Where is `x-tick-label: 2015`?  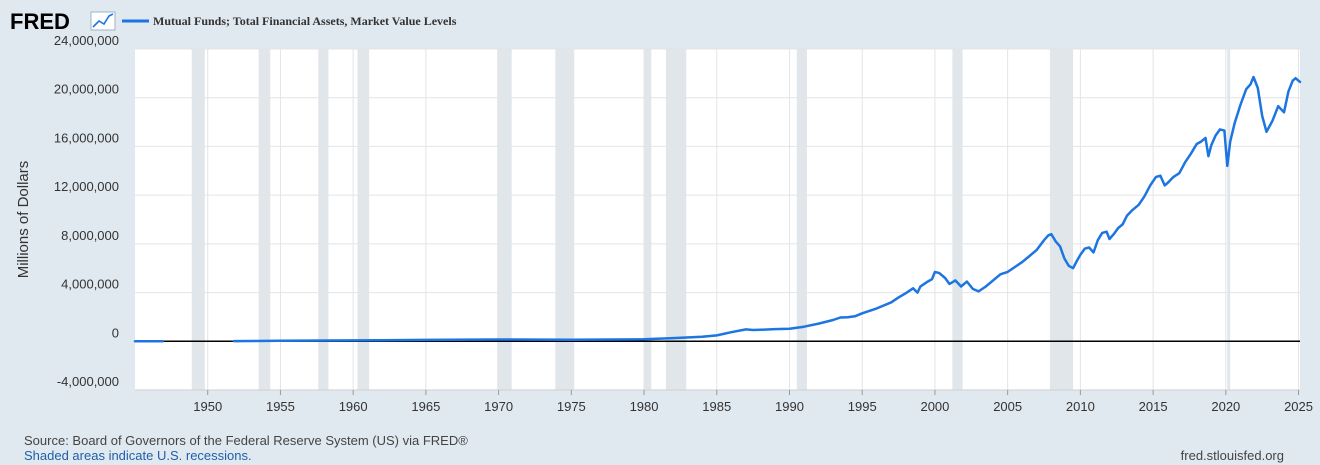
x-tick-label: 2015 is located at coordinates (1153, 406).